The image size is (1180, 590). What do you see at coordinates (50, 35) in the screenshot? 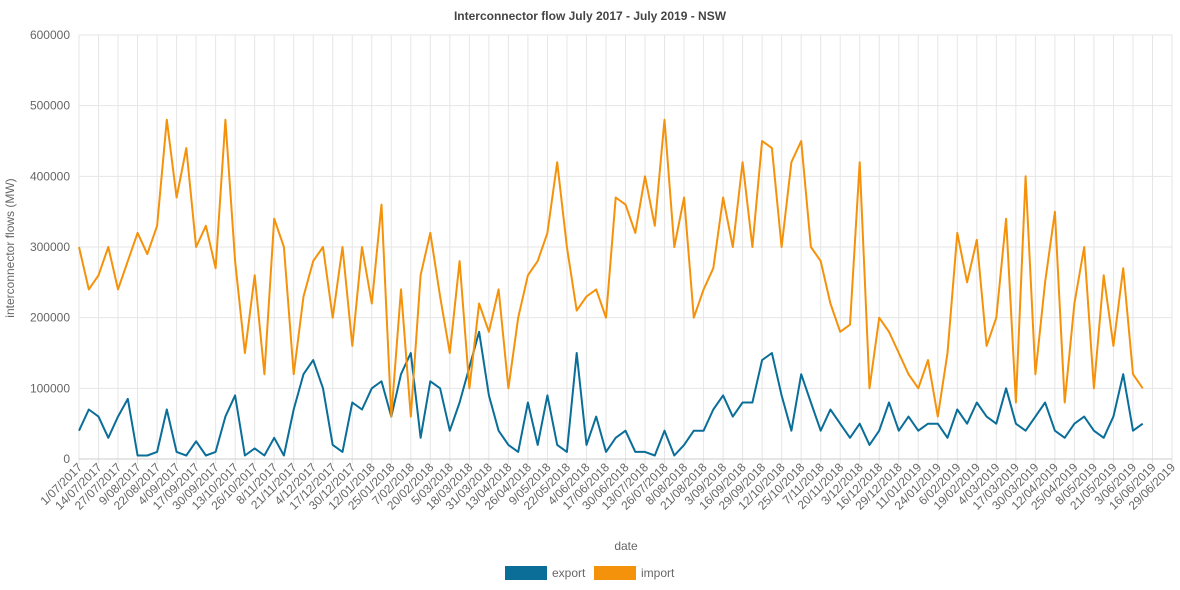
I see `y-tick-label: 600000` at bounding box center [50, 35].